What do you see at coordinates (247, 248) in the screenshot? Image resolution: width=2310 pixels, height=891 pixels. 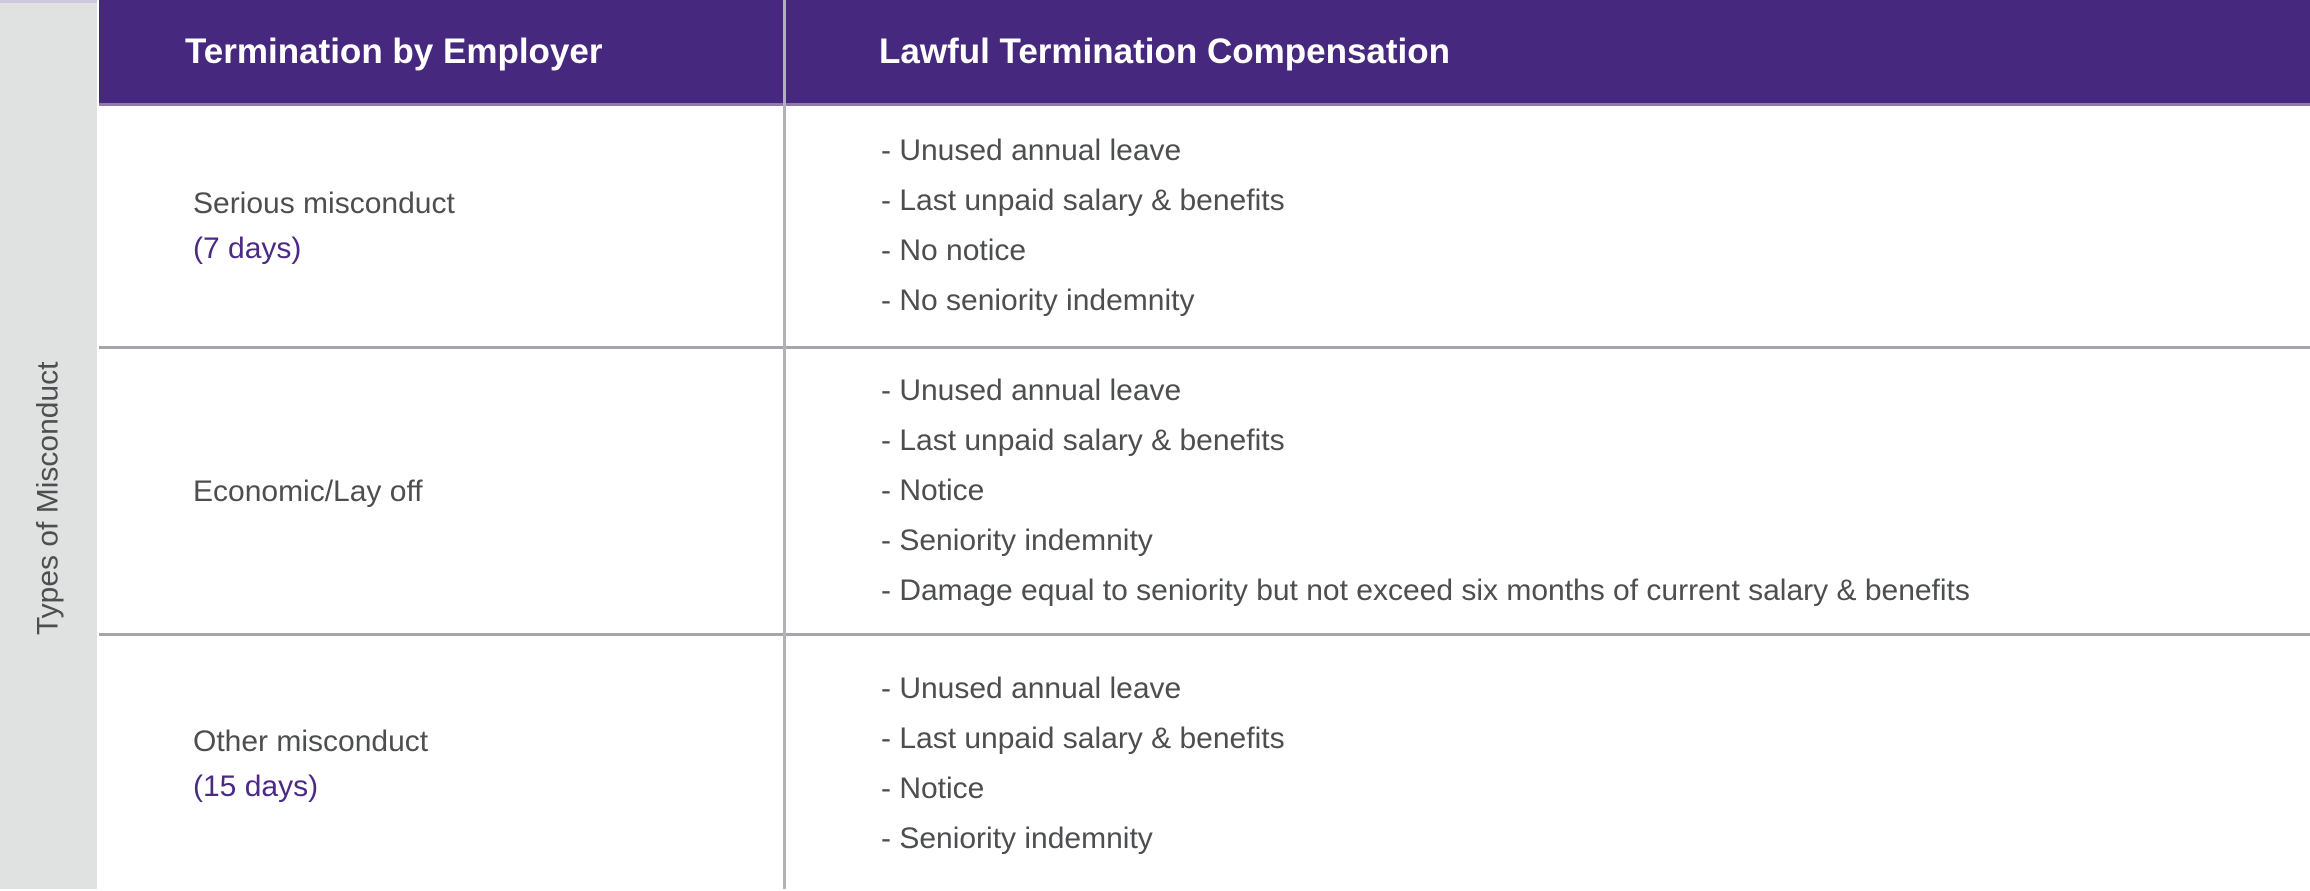 I see `termination-type-note: (7 days)` at bounding box center [247, 248].